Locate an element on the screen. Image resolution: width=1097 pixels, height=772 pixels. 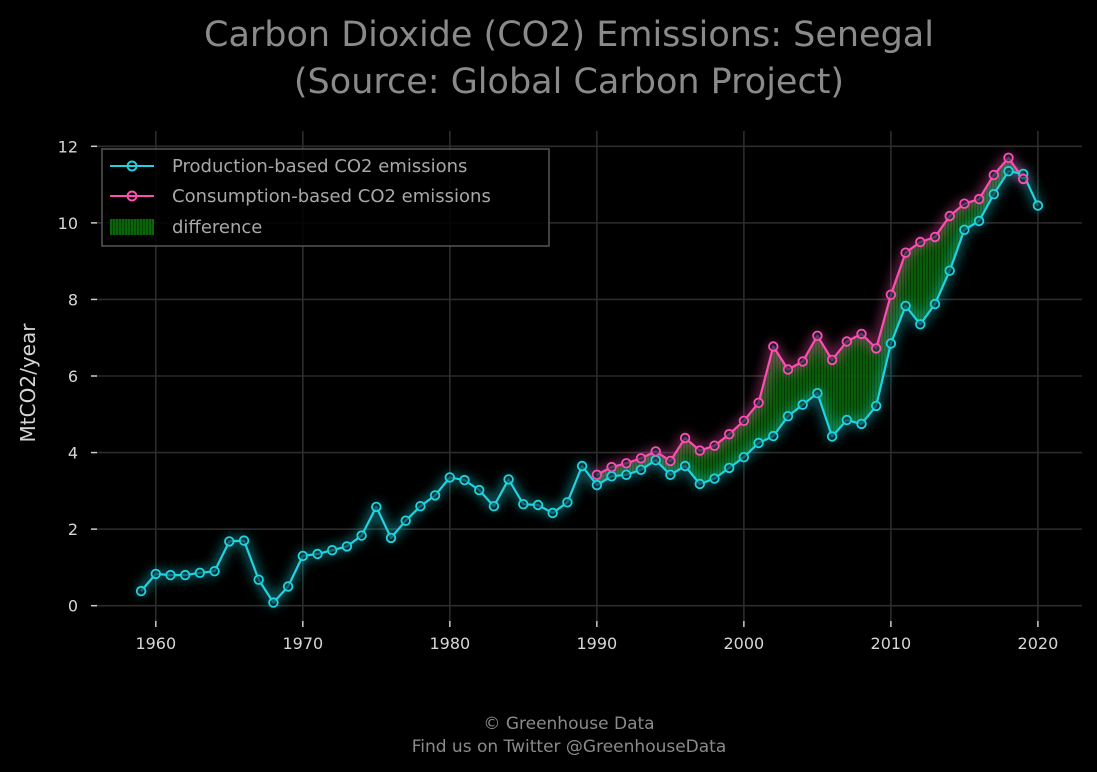
y-tick-label-6: 6 is located at coordinates (73, 376).